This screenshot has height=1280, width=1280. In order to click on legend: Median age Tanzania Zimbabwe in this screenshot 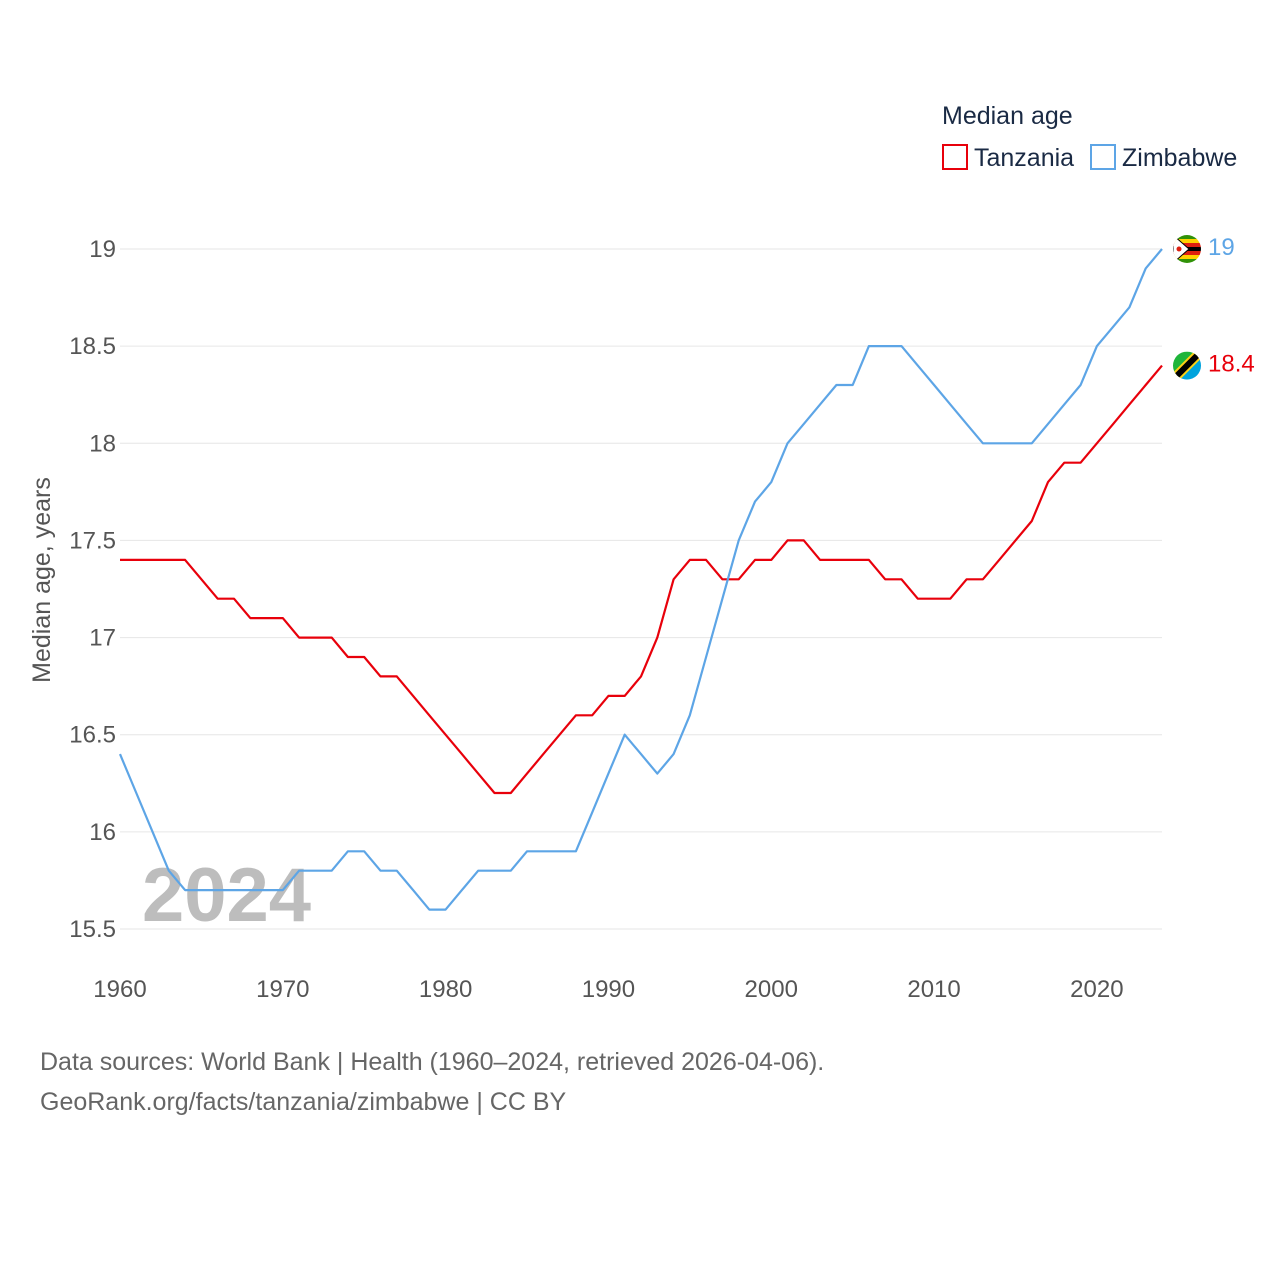, I will do `click(1089, 137)`.